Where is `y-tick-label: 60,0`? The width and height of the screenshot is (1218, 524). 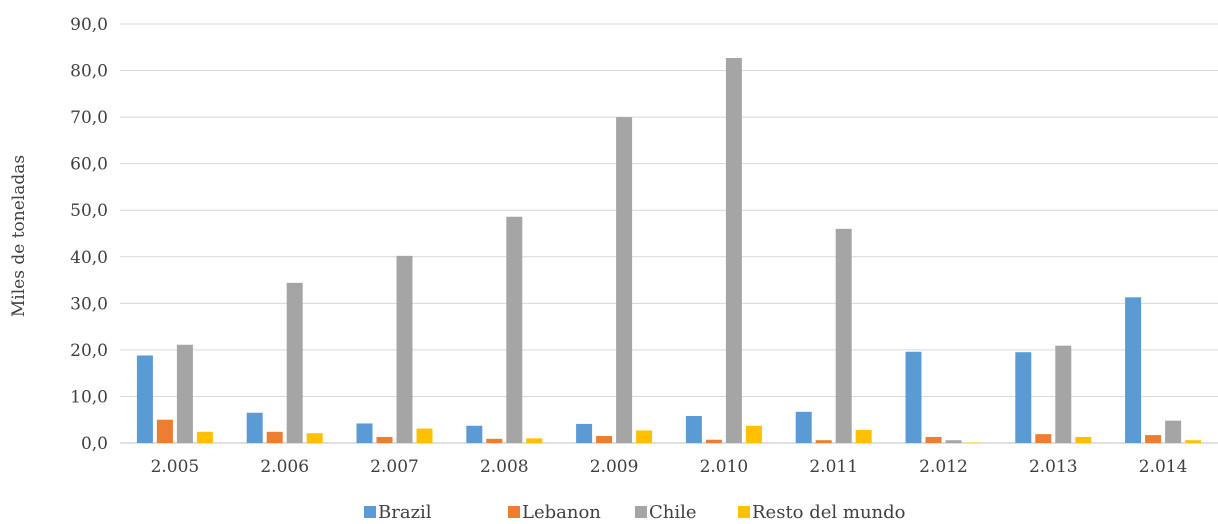 y-tick-label: 60,0 is located at coordinates (89, 165).